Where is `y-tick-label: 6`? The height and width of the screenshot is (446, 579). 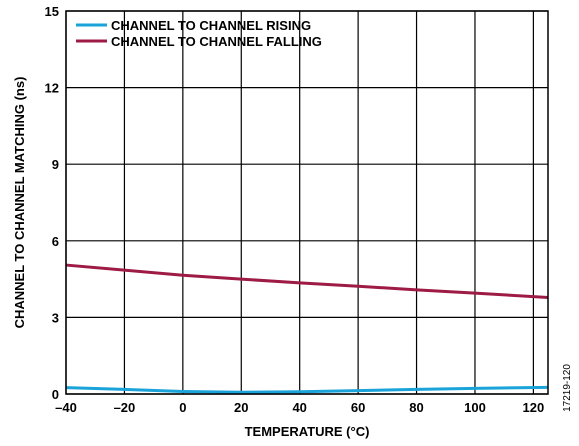
y-tick-label: 6 is located at coordinates (55, 241).